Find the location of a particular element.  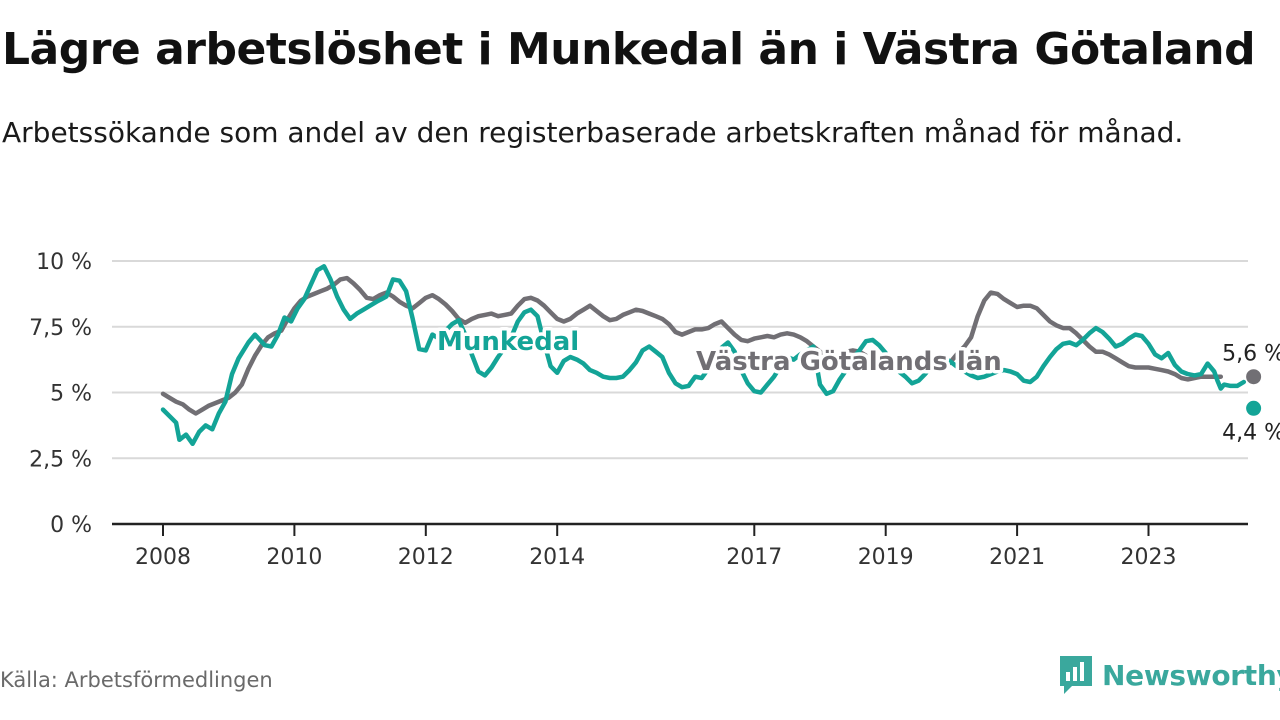

brand-logo: Newsworthy is located at coordinates (1169, 675).